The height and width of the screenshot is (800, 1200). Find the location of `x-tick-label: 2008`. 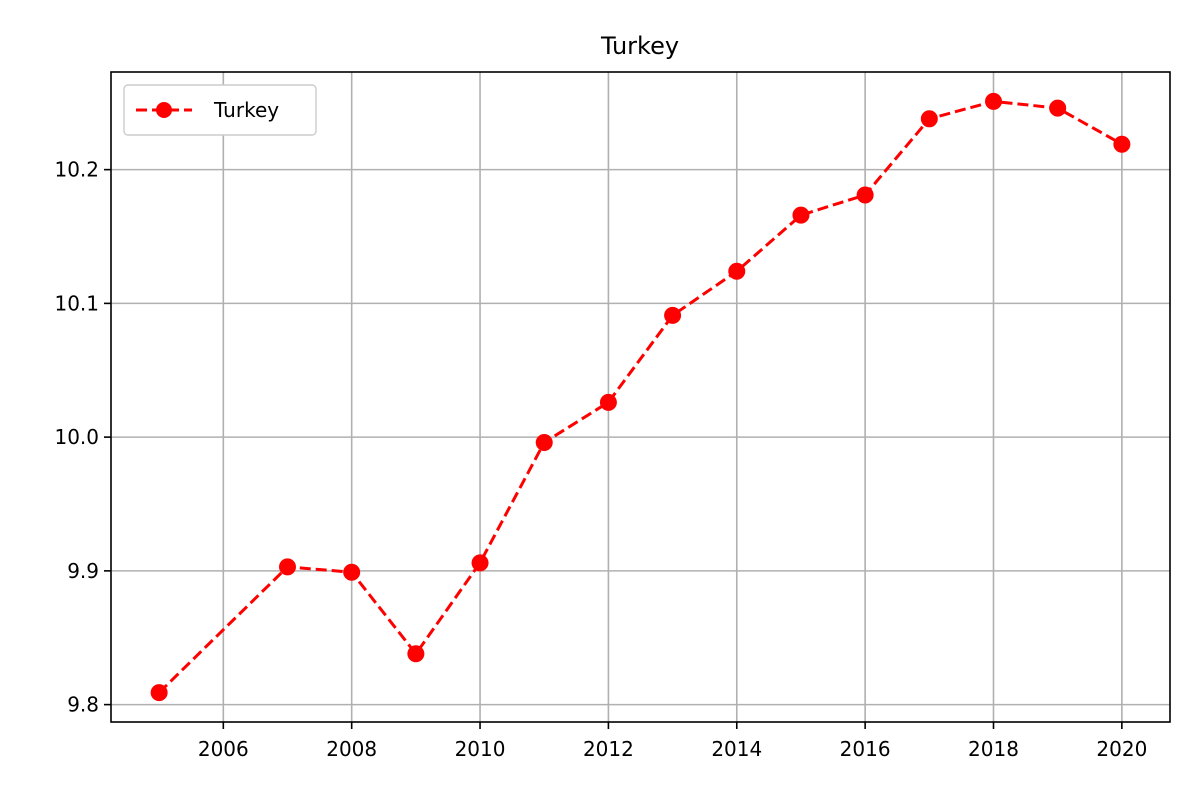

x-tick-label: 2008 is located at coordinates (351, 749).